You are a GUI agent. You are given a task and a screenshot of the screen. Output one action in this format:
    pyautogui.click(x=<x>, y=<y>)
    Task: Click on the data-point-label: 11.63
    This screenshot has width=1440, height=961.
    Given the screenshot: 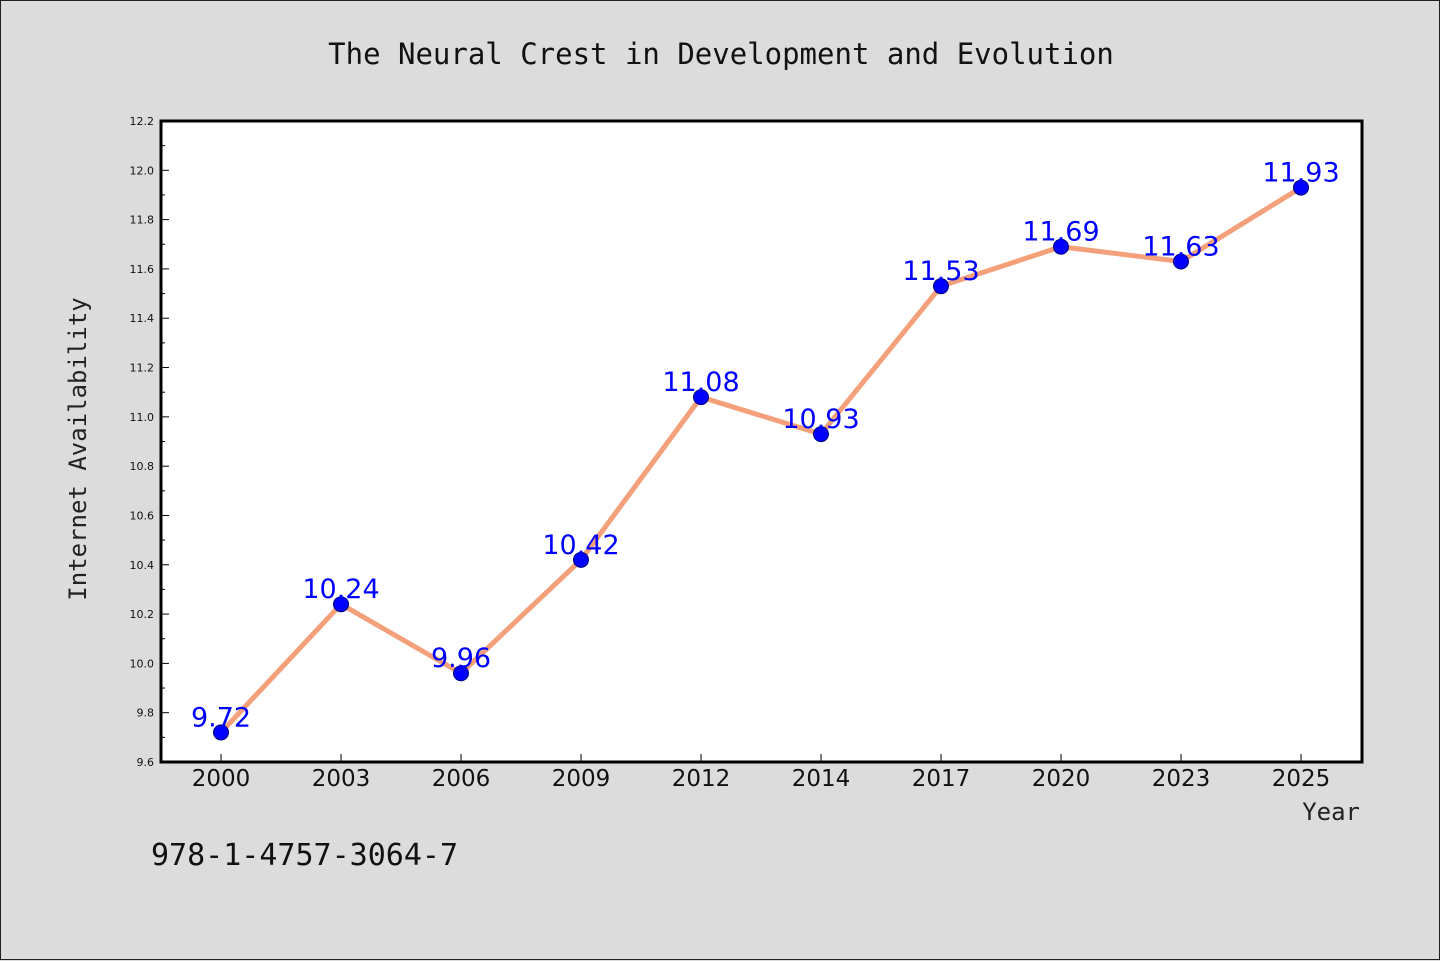 What is the action you would take?
    pyautogui.click(x=1180, y=247)
    